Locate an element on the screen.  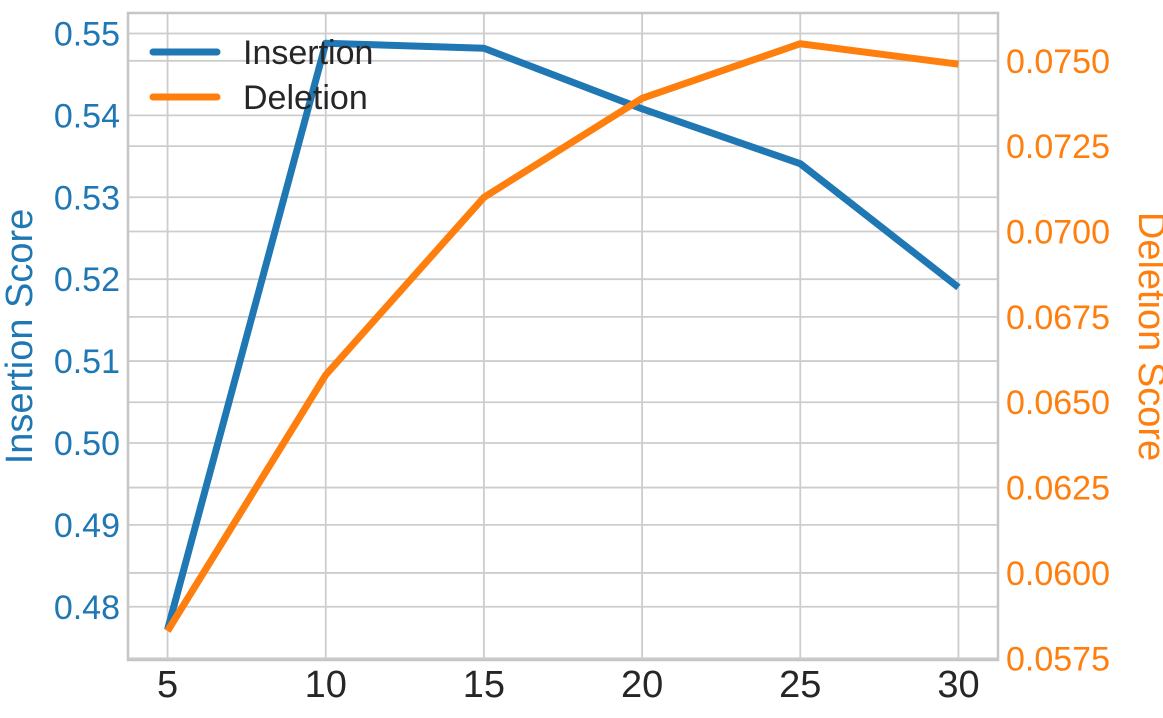
right-y-tick-label: 0.0575 is located at coordinates (1058, 659).